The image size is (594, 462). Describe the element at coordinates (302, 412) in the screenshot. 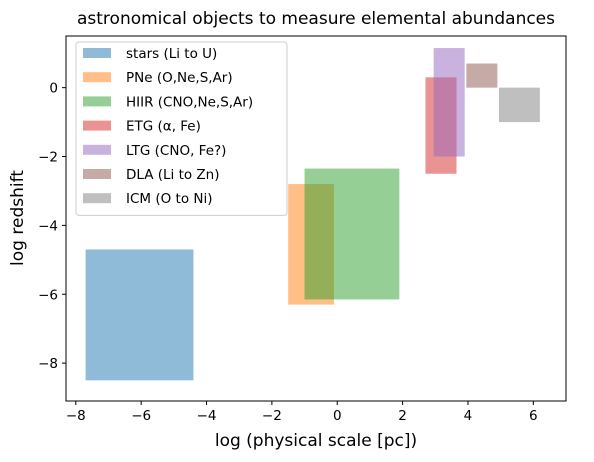

I see `x-axis: −8 −6 −4 −2 0 2 4 6` at that location.